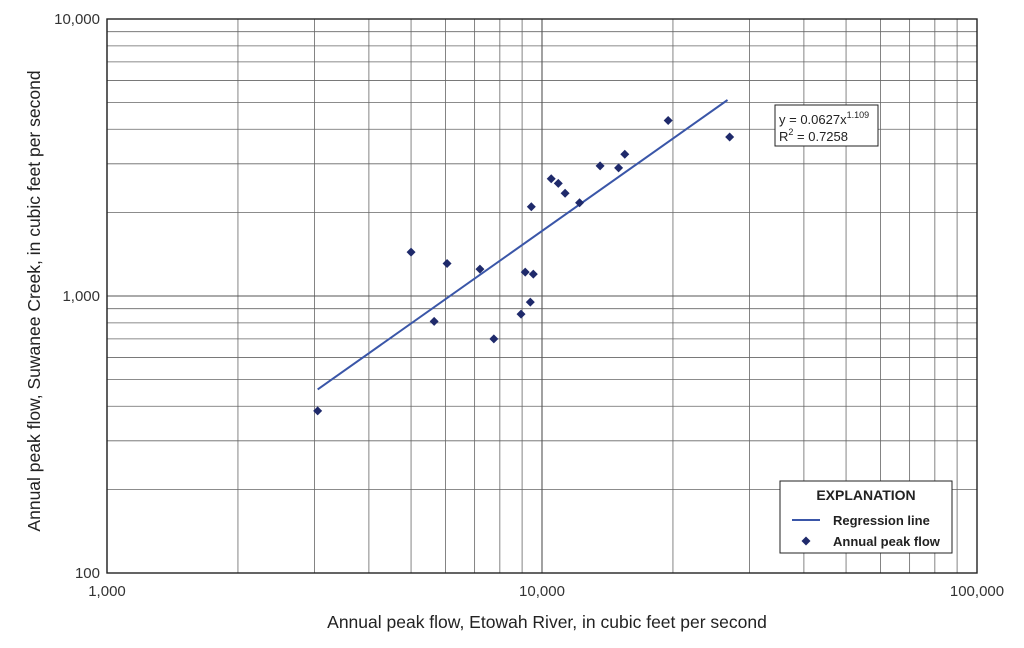 This screenshot has width=1024, height=648. What do you see at coordinates (887, 541) in the screenshot?
I see `legend-item-annual-peak-flow: Annual peak flow` at bounding box center [887, 541].